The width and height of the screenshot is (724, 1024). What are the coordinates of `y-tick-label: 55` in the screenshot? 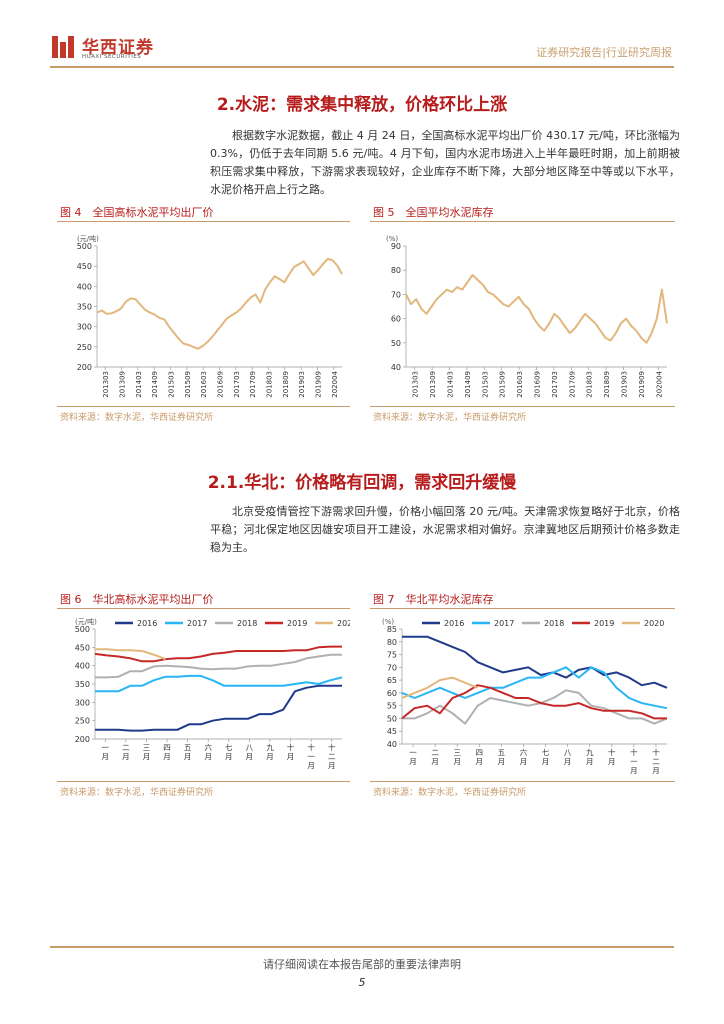 It's located at (392, 706).